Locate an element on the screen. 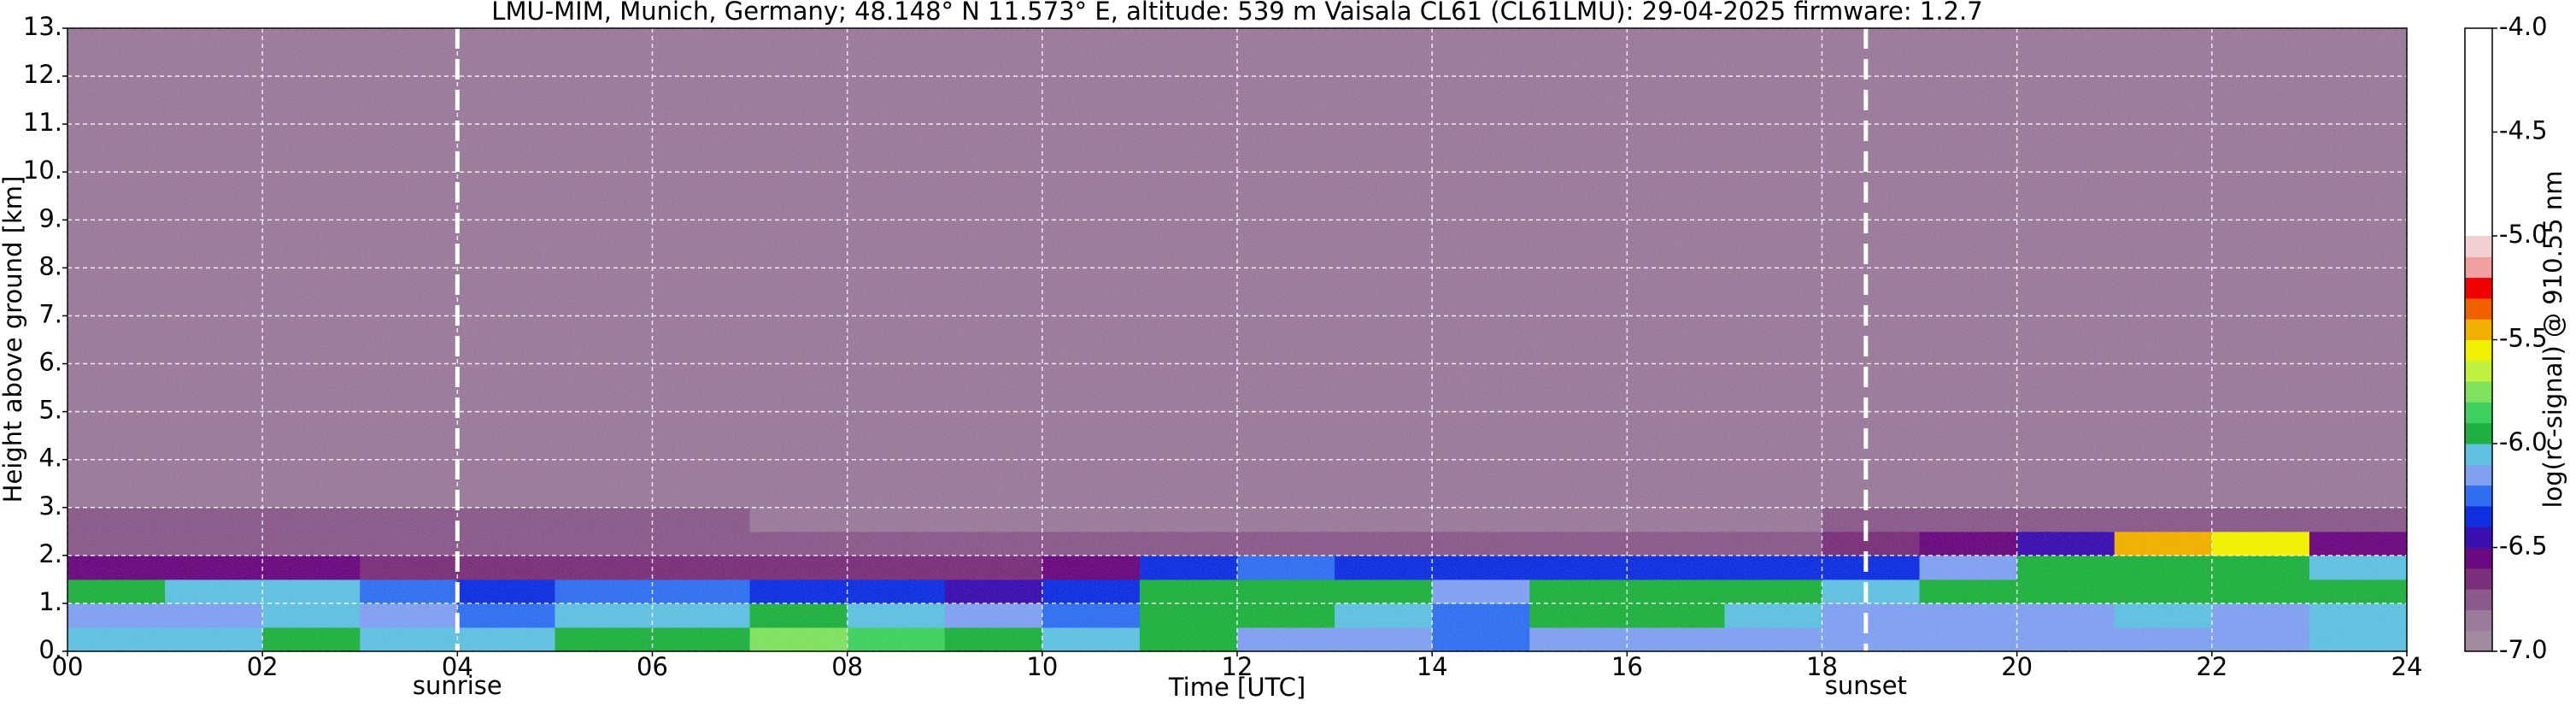 This screenshot has width=2576, height=706. x-tick-label: 00 is located at coordinates (68, 666).